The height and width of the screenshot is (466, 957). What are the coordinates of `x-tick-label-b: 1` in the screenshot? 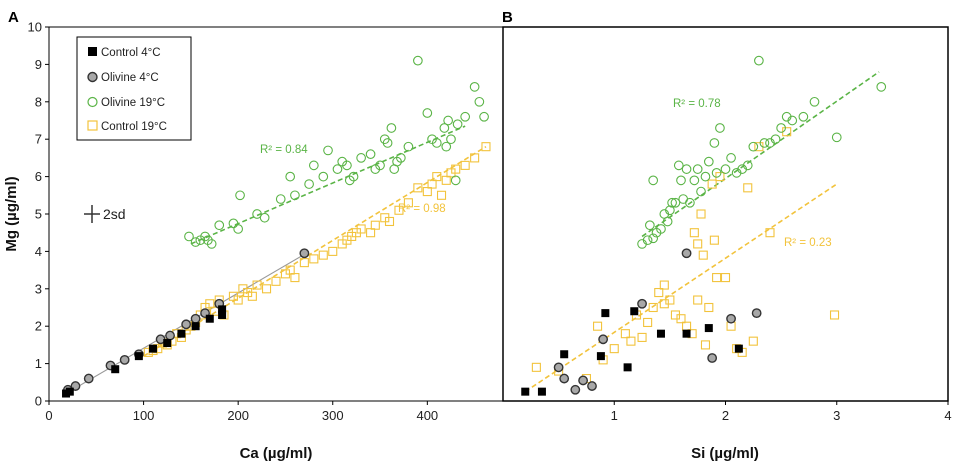 It's located at (614, 415).